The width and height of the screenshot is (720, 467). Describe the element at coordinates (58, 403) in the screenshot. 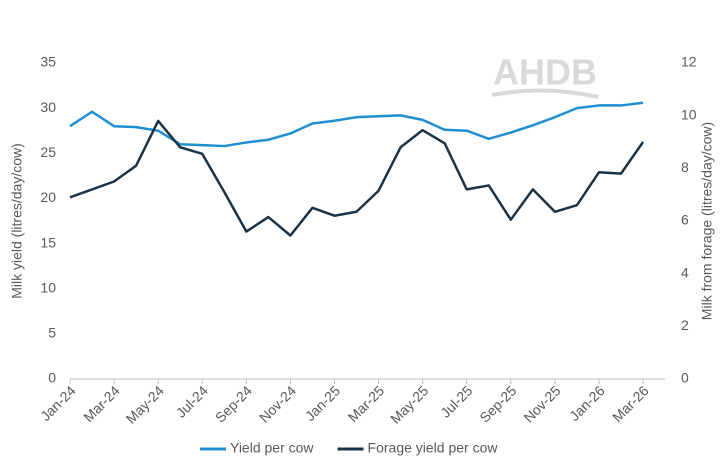

I see `x-tick-label: Jan-24` at that location.